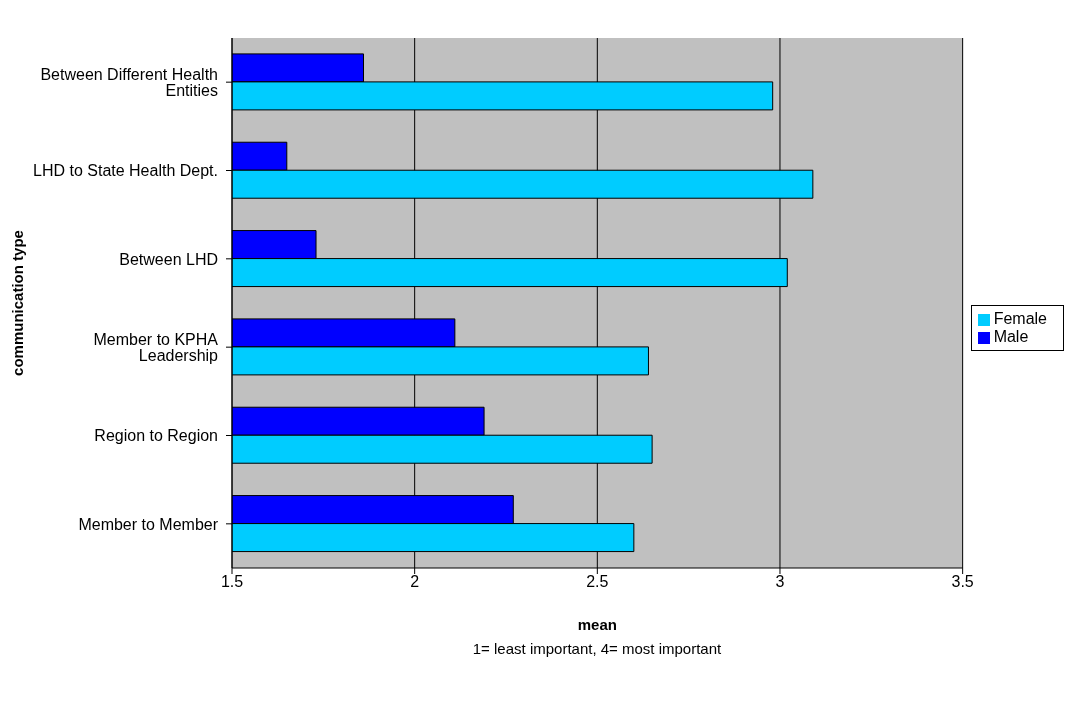 Image resolution: width=1074 pixels, height=704 pixels. Describe the element at coordinates (232, 582) in the screenshot. I see `x-tick-label: 1.5` at that location.